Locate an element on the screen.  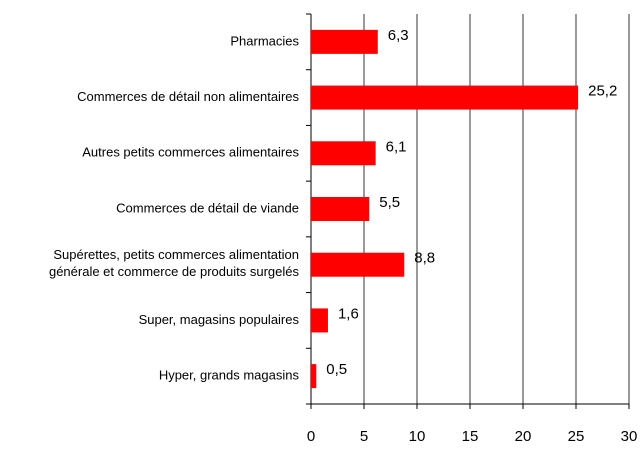
y-tick-label: Commerces de détail non alimentaires is located at coordinates (188, 96).